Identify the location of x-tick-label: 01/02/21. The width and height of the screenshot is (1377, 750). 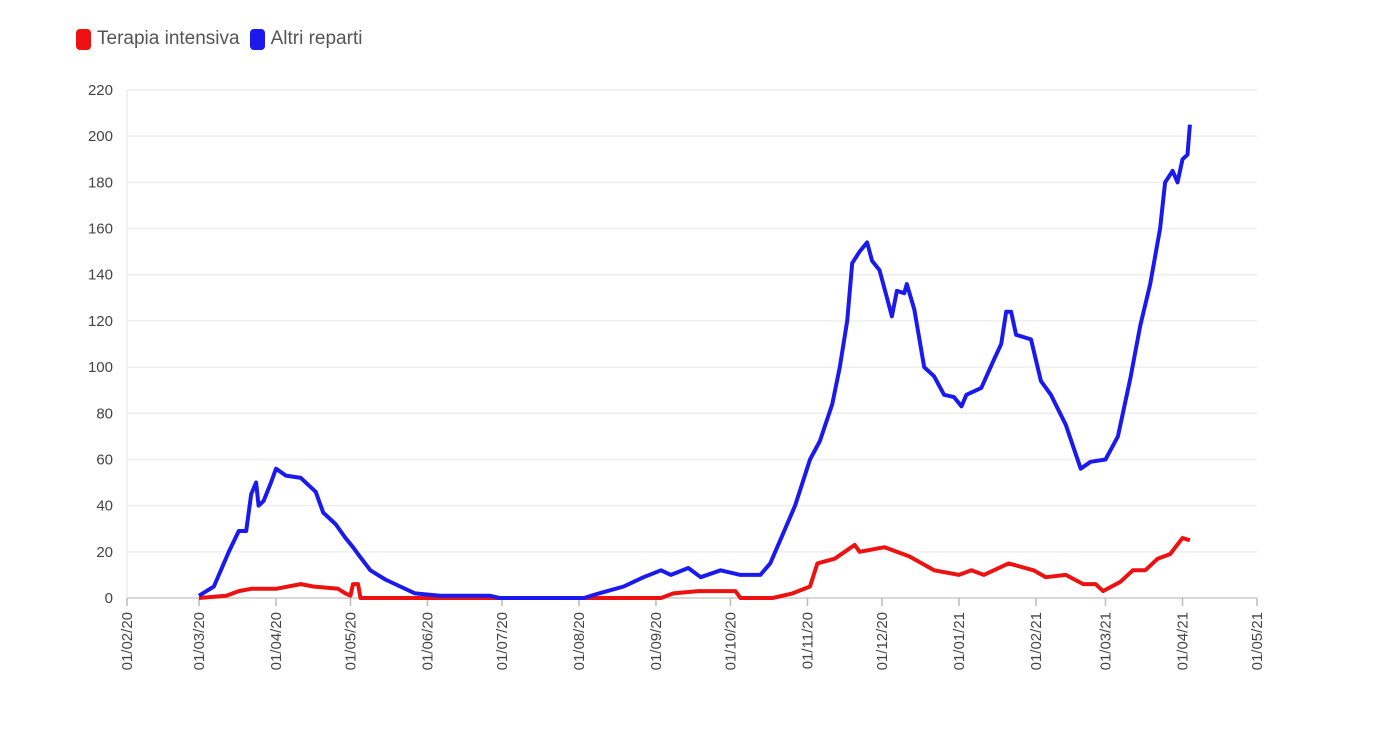
(1036, 641).